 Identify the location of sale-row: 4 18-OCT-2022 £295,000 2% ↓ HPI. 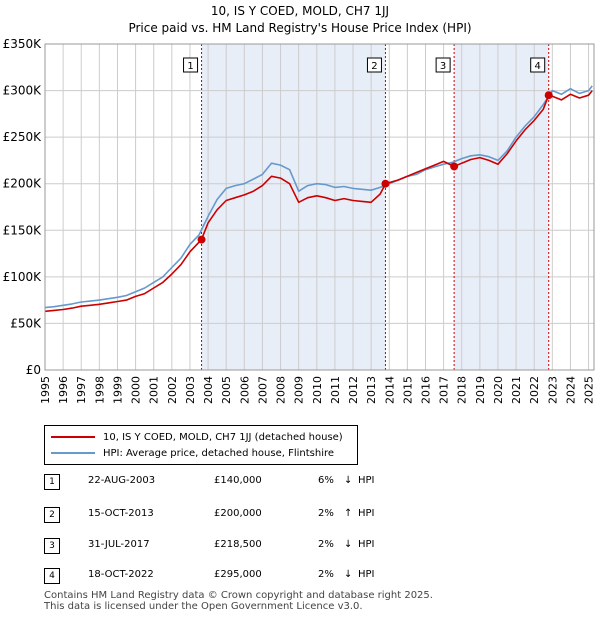
(304, 576).